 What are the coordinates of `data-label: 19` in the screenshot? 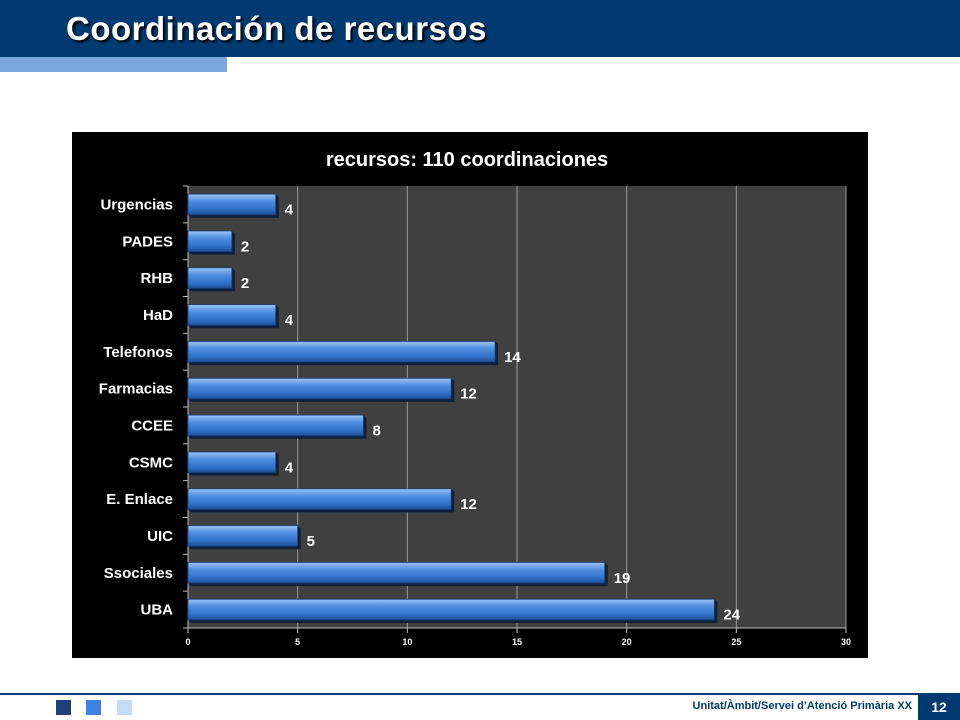 It's located at (622, 578).